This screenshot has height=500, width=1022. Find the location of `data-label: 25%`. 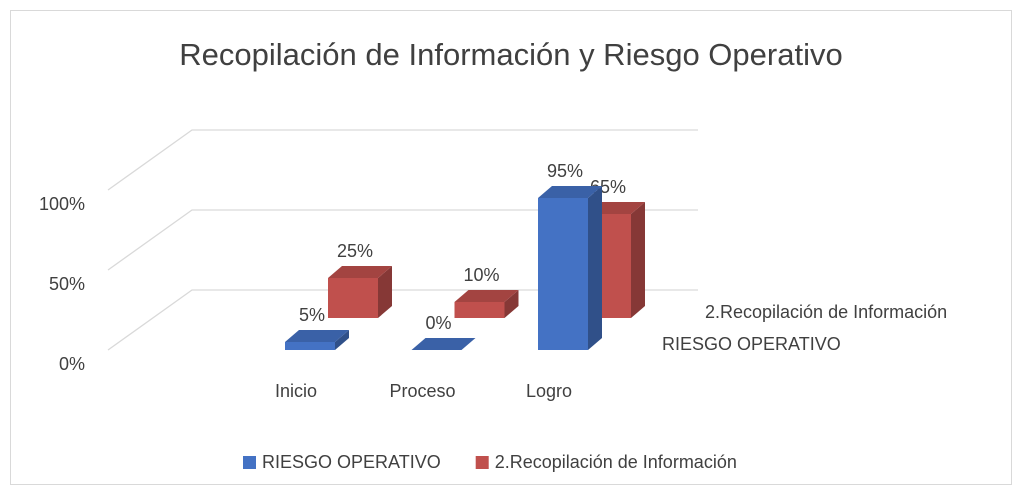

data-label: 25% is located at coordinates (355, 251).